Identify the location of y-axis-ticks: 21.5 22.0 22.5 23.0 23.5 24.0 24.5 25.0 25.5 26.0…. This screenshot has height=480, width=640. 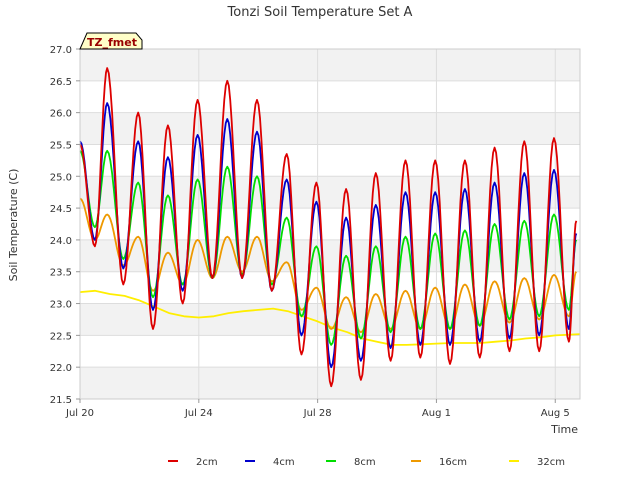
(65, 225).